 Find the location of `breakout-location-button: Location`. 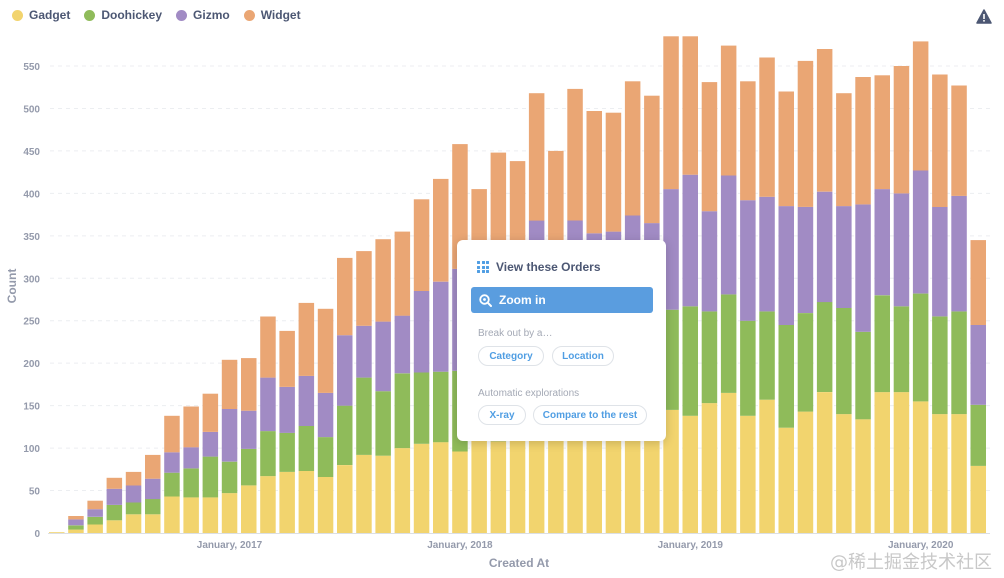

breakout-location-button: Location is located at coordinates (583, 356).